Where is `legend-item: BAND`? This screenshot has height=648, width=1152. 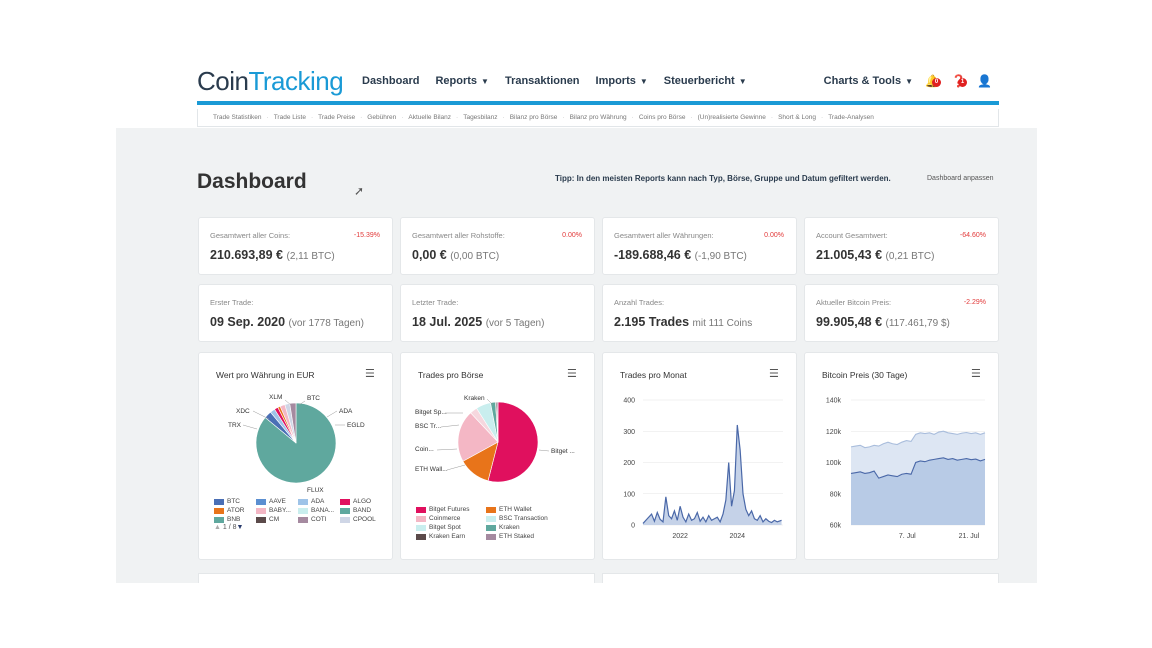 legend-item: BAND is located at coordinates (360, 510).